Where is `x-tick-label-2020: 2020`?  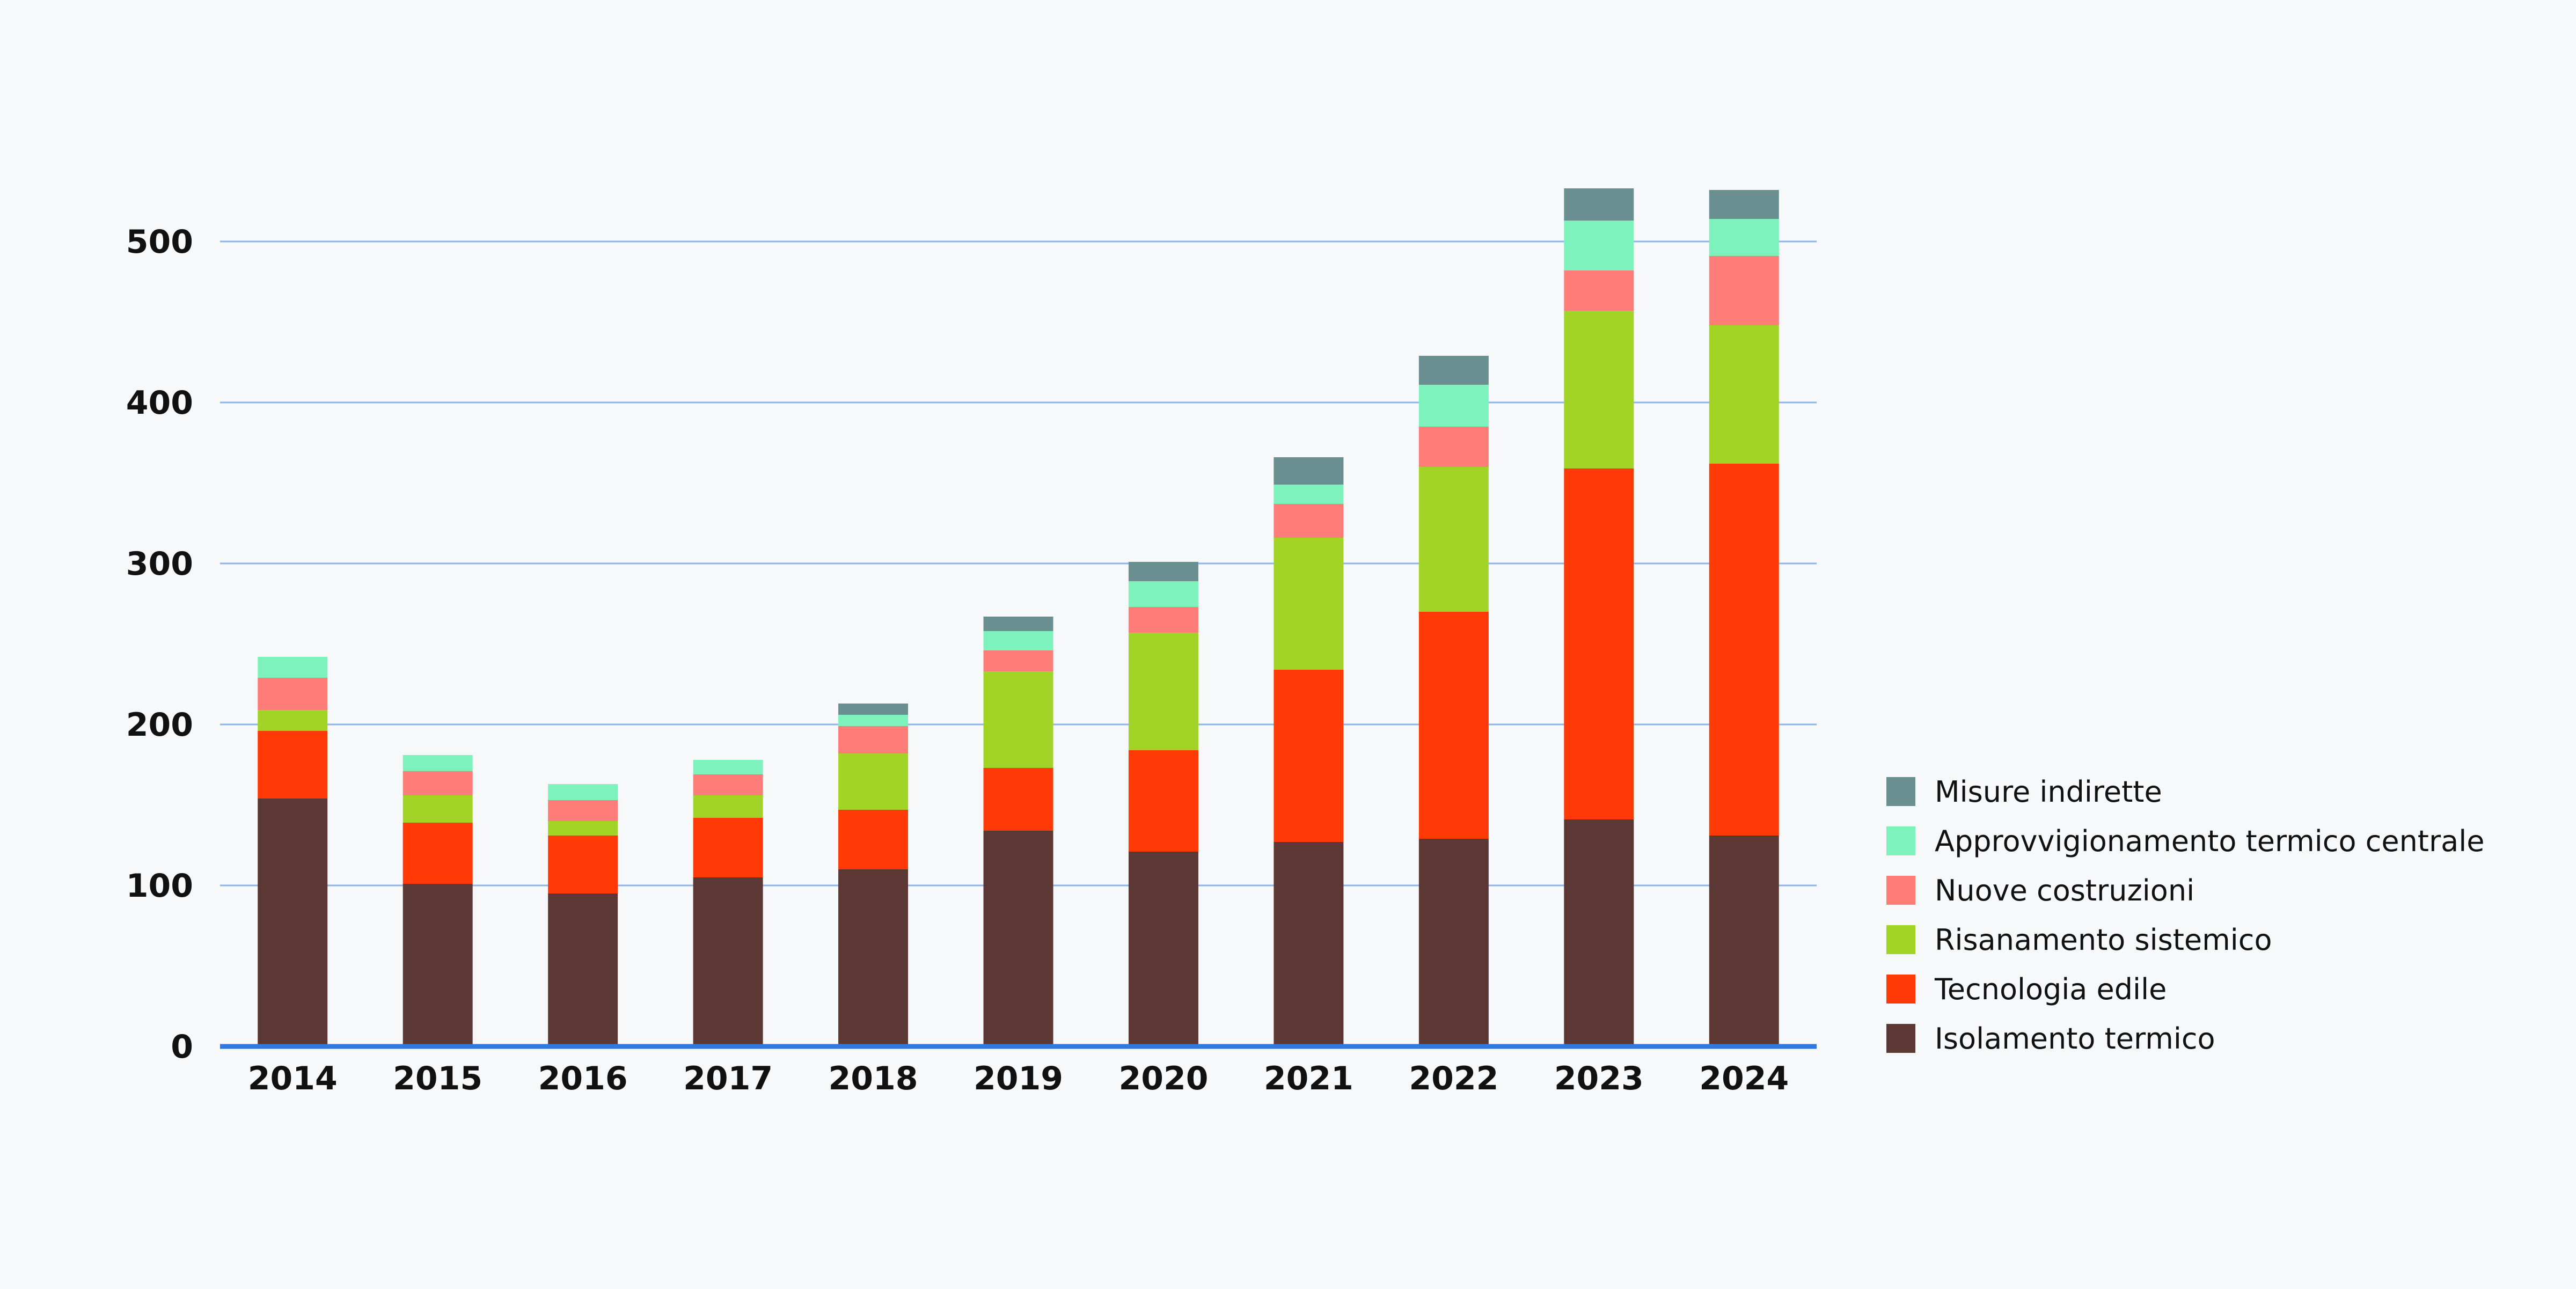 x-tick-label-2020: 2020 is located at coordinates (1163, 1078).